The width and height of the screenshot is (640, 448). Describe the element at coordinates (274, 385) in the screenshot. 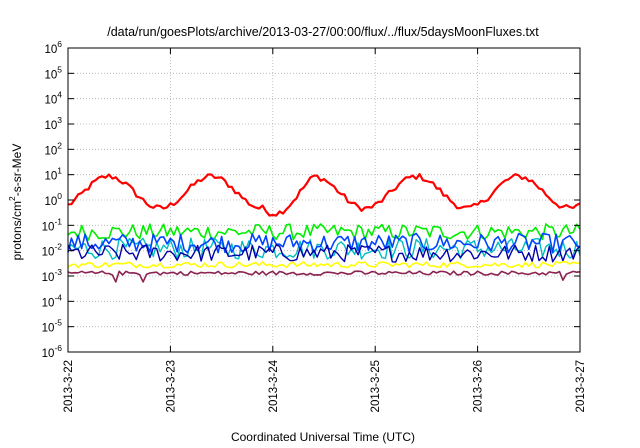

I see `x-tick-label: 2013-3-24` at that location.